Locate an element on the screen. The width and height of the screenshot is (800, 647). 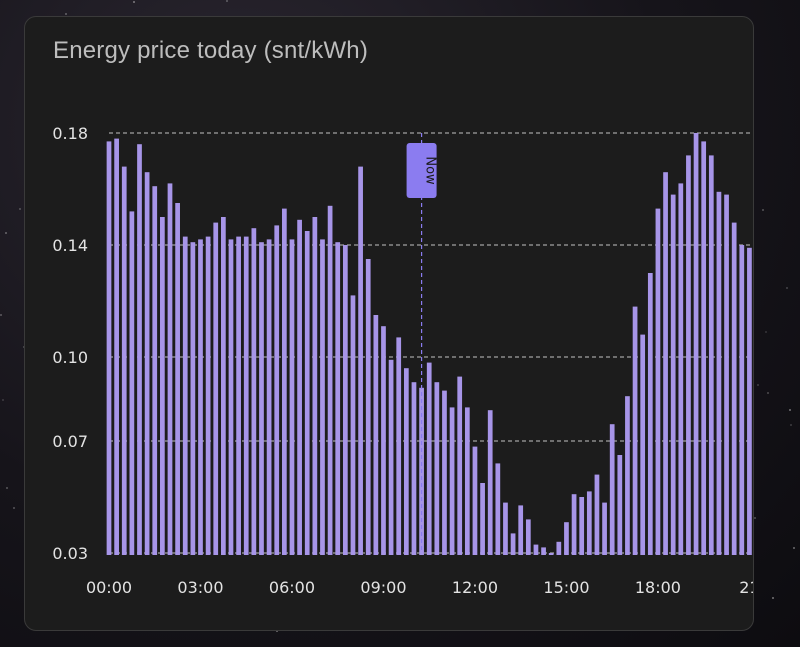
y-tick-label: 0.18 is located at coordinates (70, 133).